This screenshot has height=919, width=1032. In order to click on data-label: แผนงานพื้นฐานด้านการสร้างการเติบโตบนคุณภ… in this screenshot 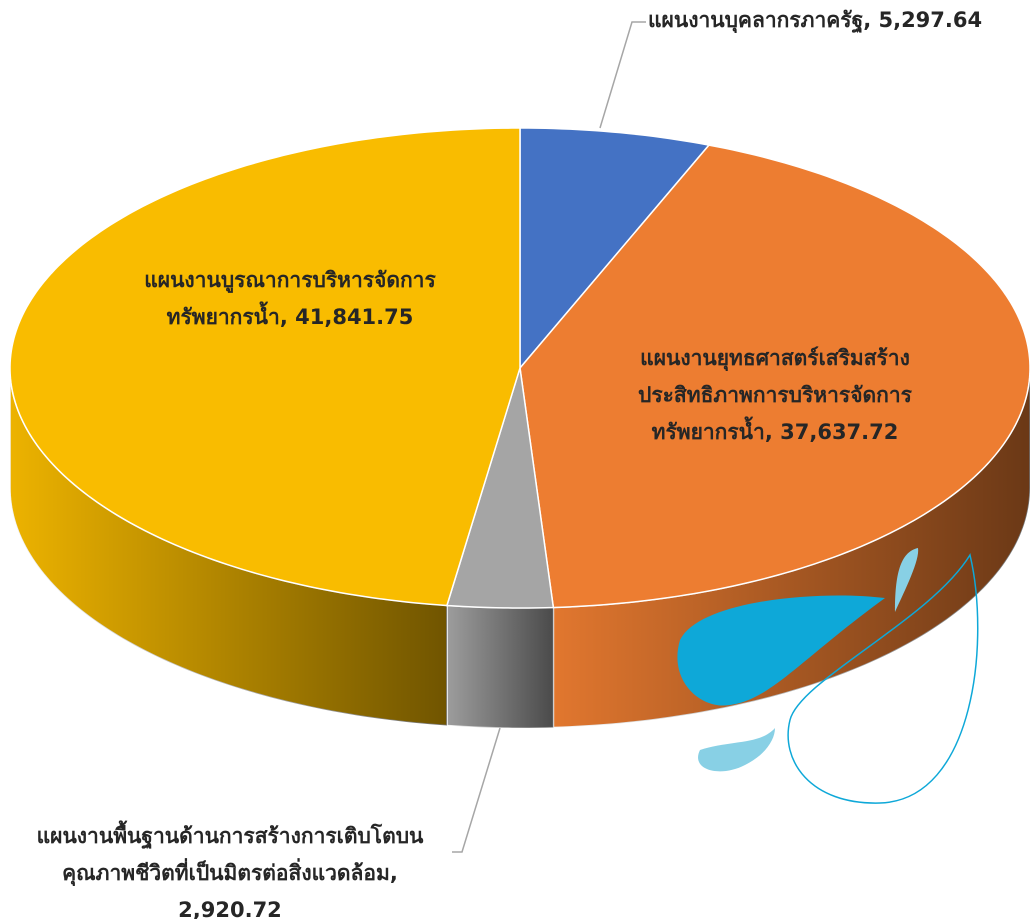, I will do `click(230, 868)`.